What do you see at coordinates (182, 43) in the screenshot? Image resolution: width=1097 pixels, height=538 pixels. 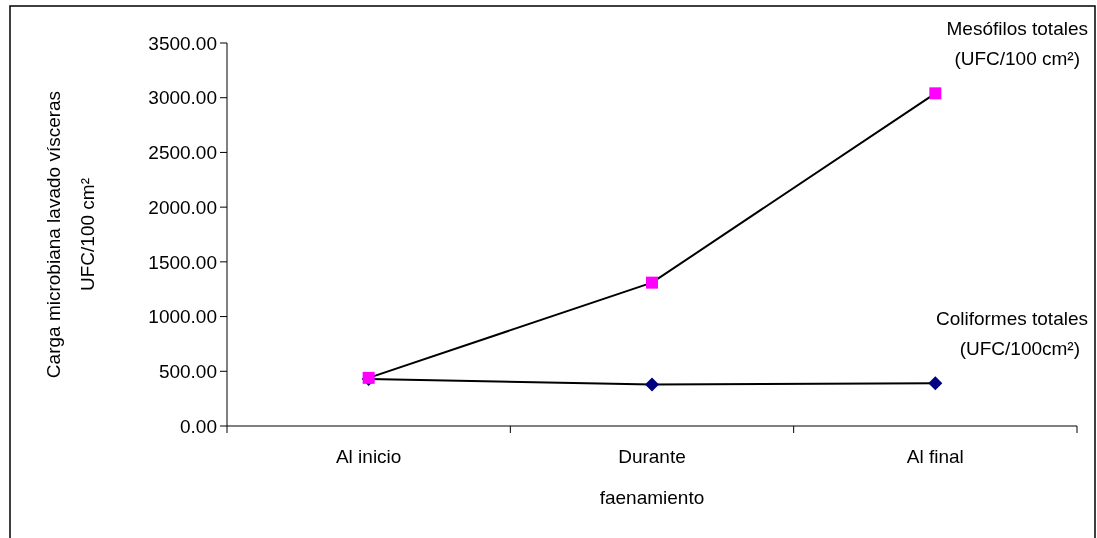 I see `y-tick-label: 3500.00` at bounding box center [182, 43].